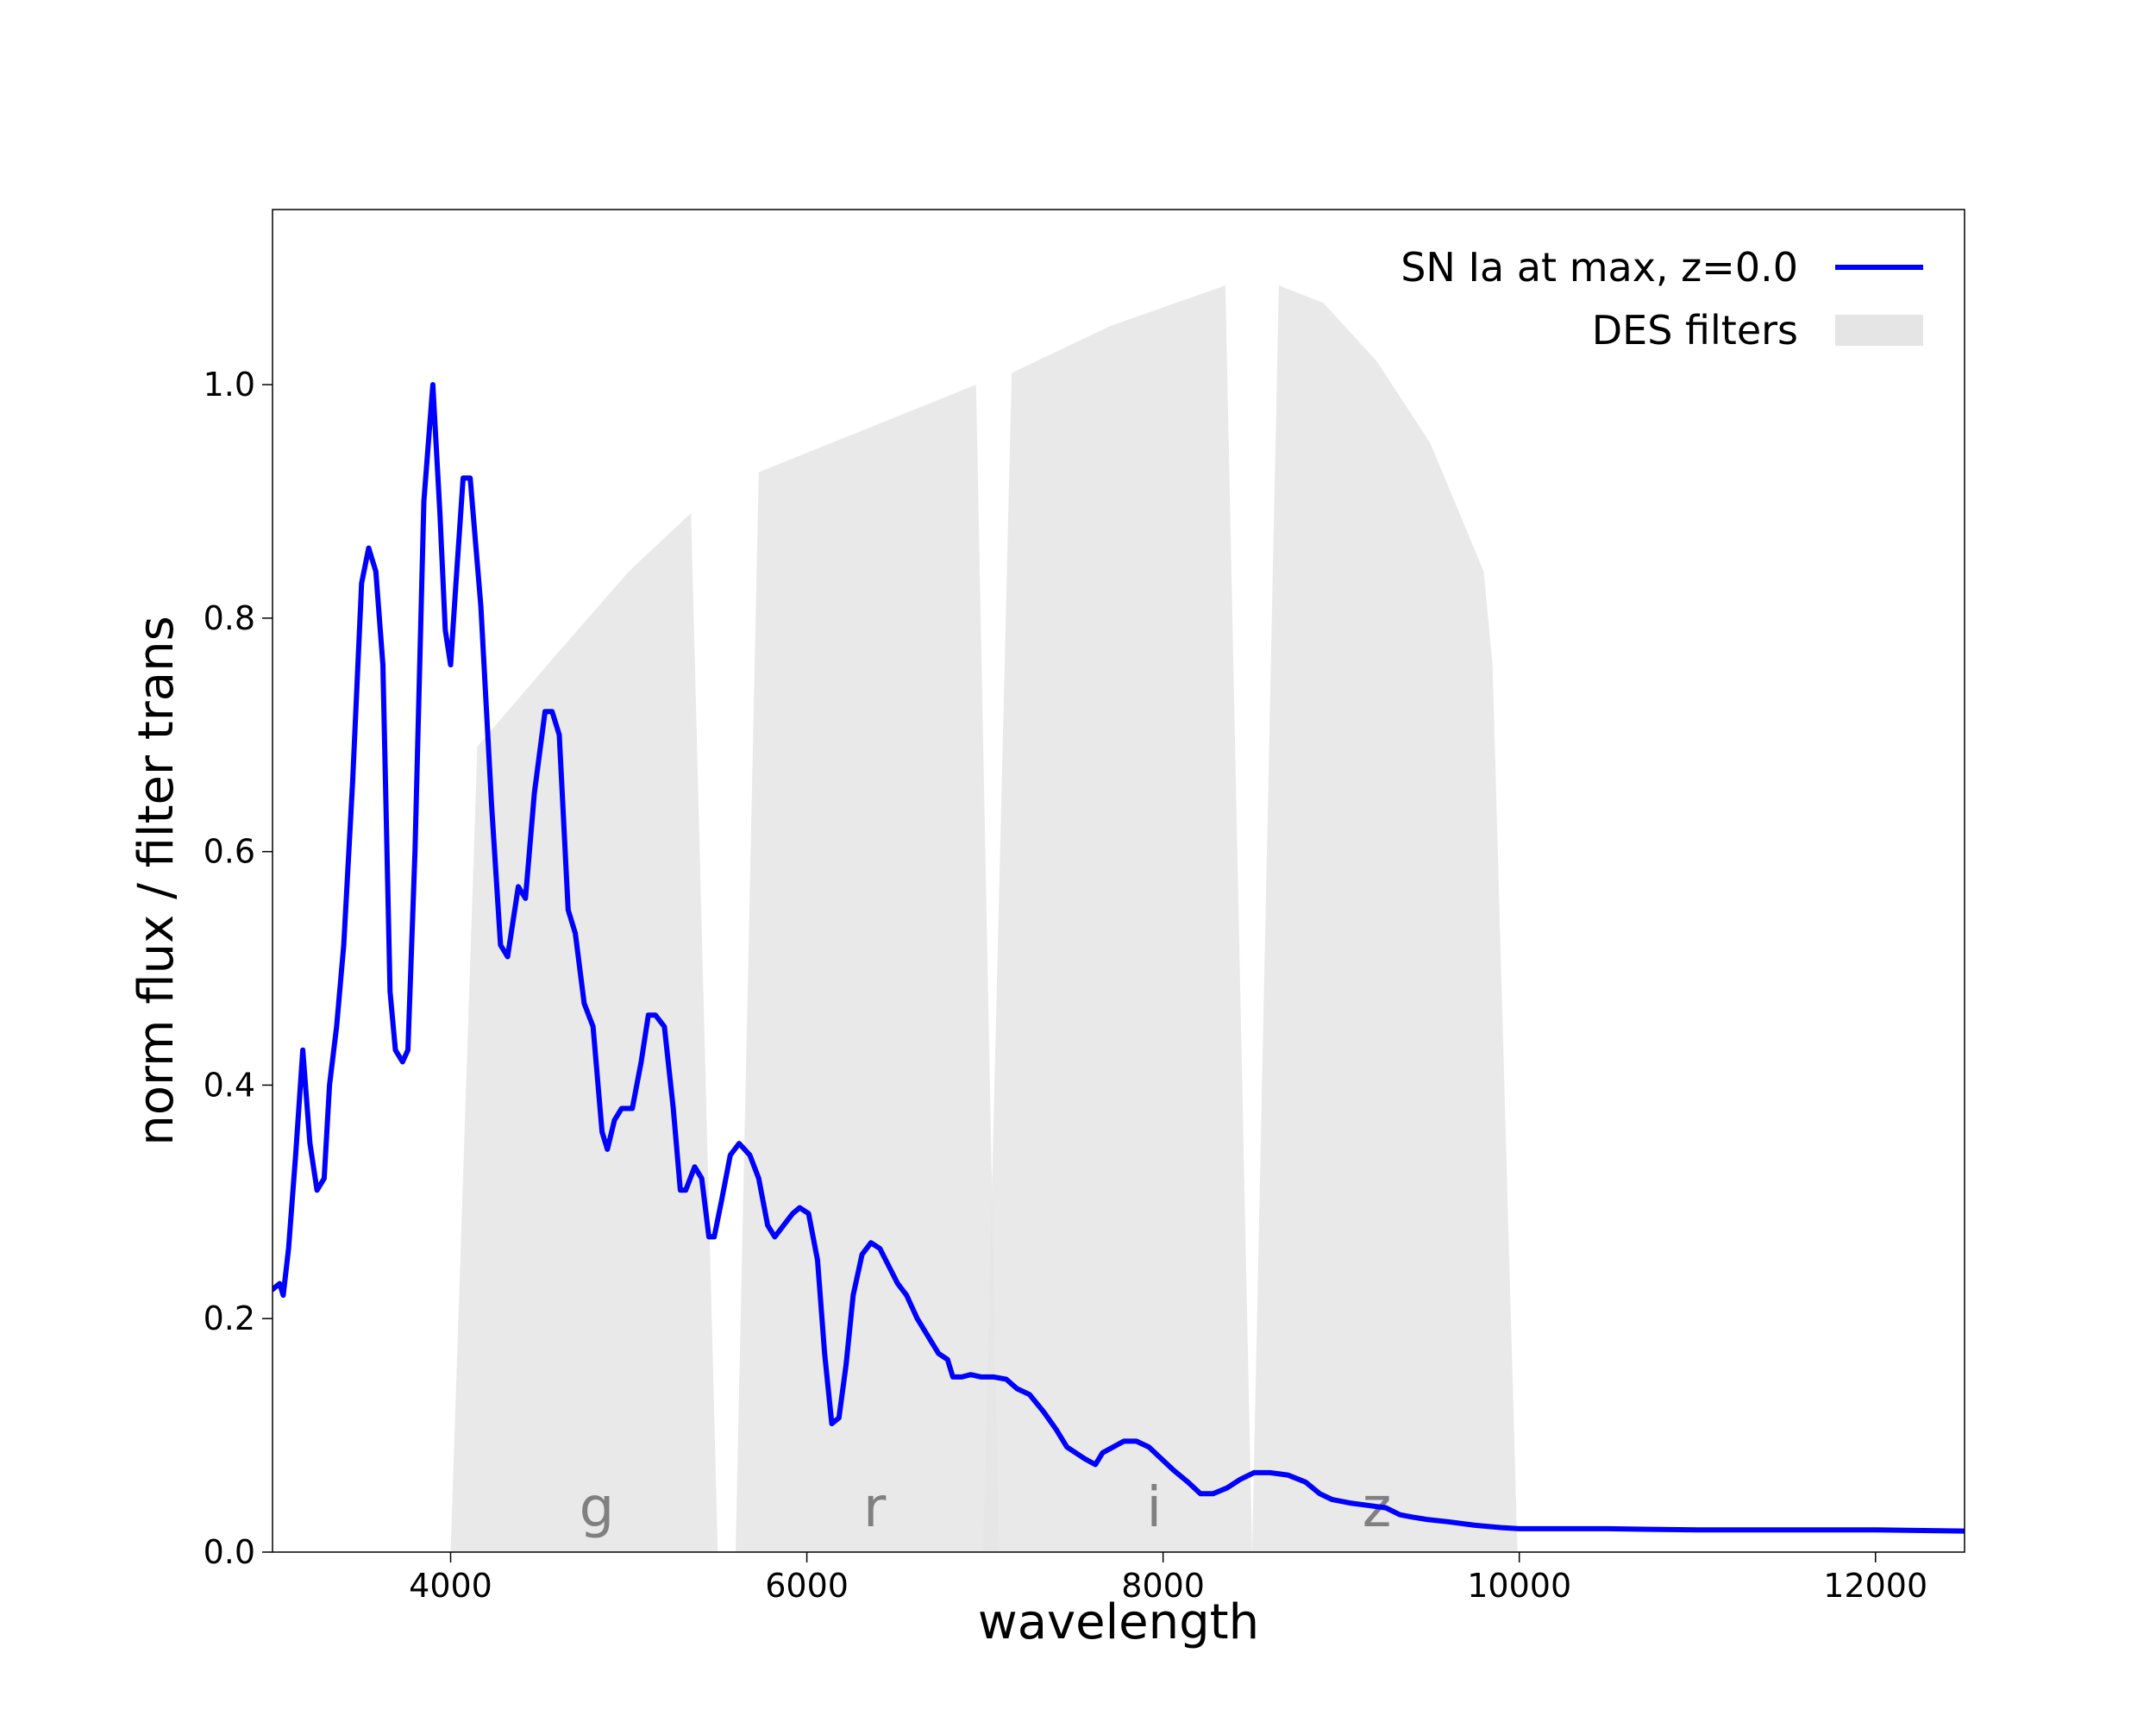  What do you see at coordinates (1117, 919) in the screenshot?
I see `filter-band-i` at bounding box center [1117, 919].